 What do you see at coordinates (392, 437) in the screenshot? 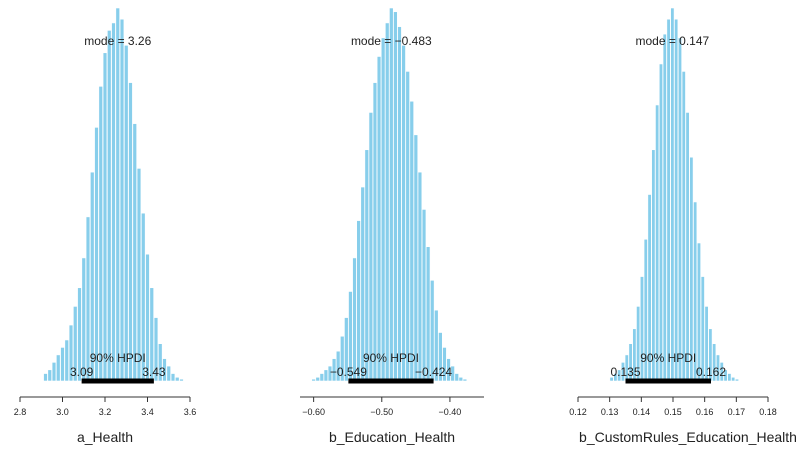
I see `x-axis-label: b_Education_Health` at bounding box center [392, 437].